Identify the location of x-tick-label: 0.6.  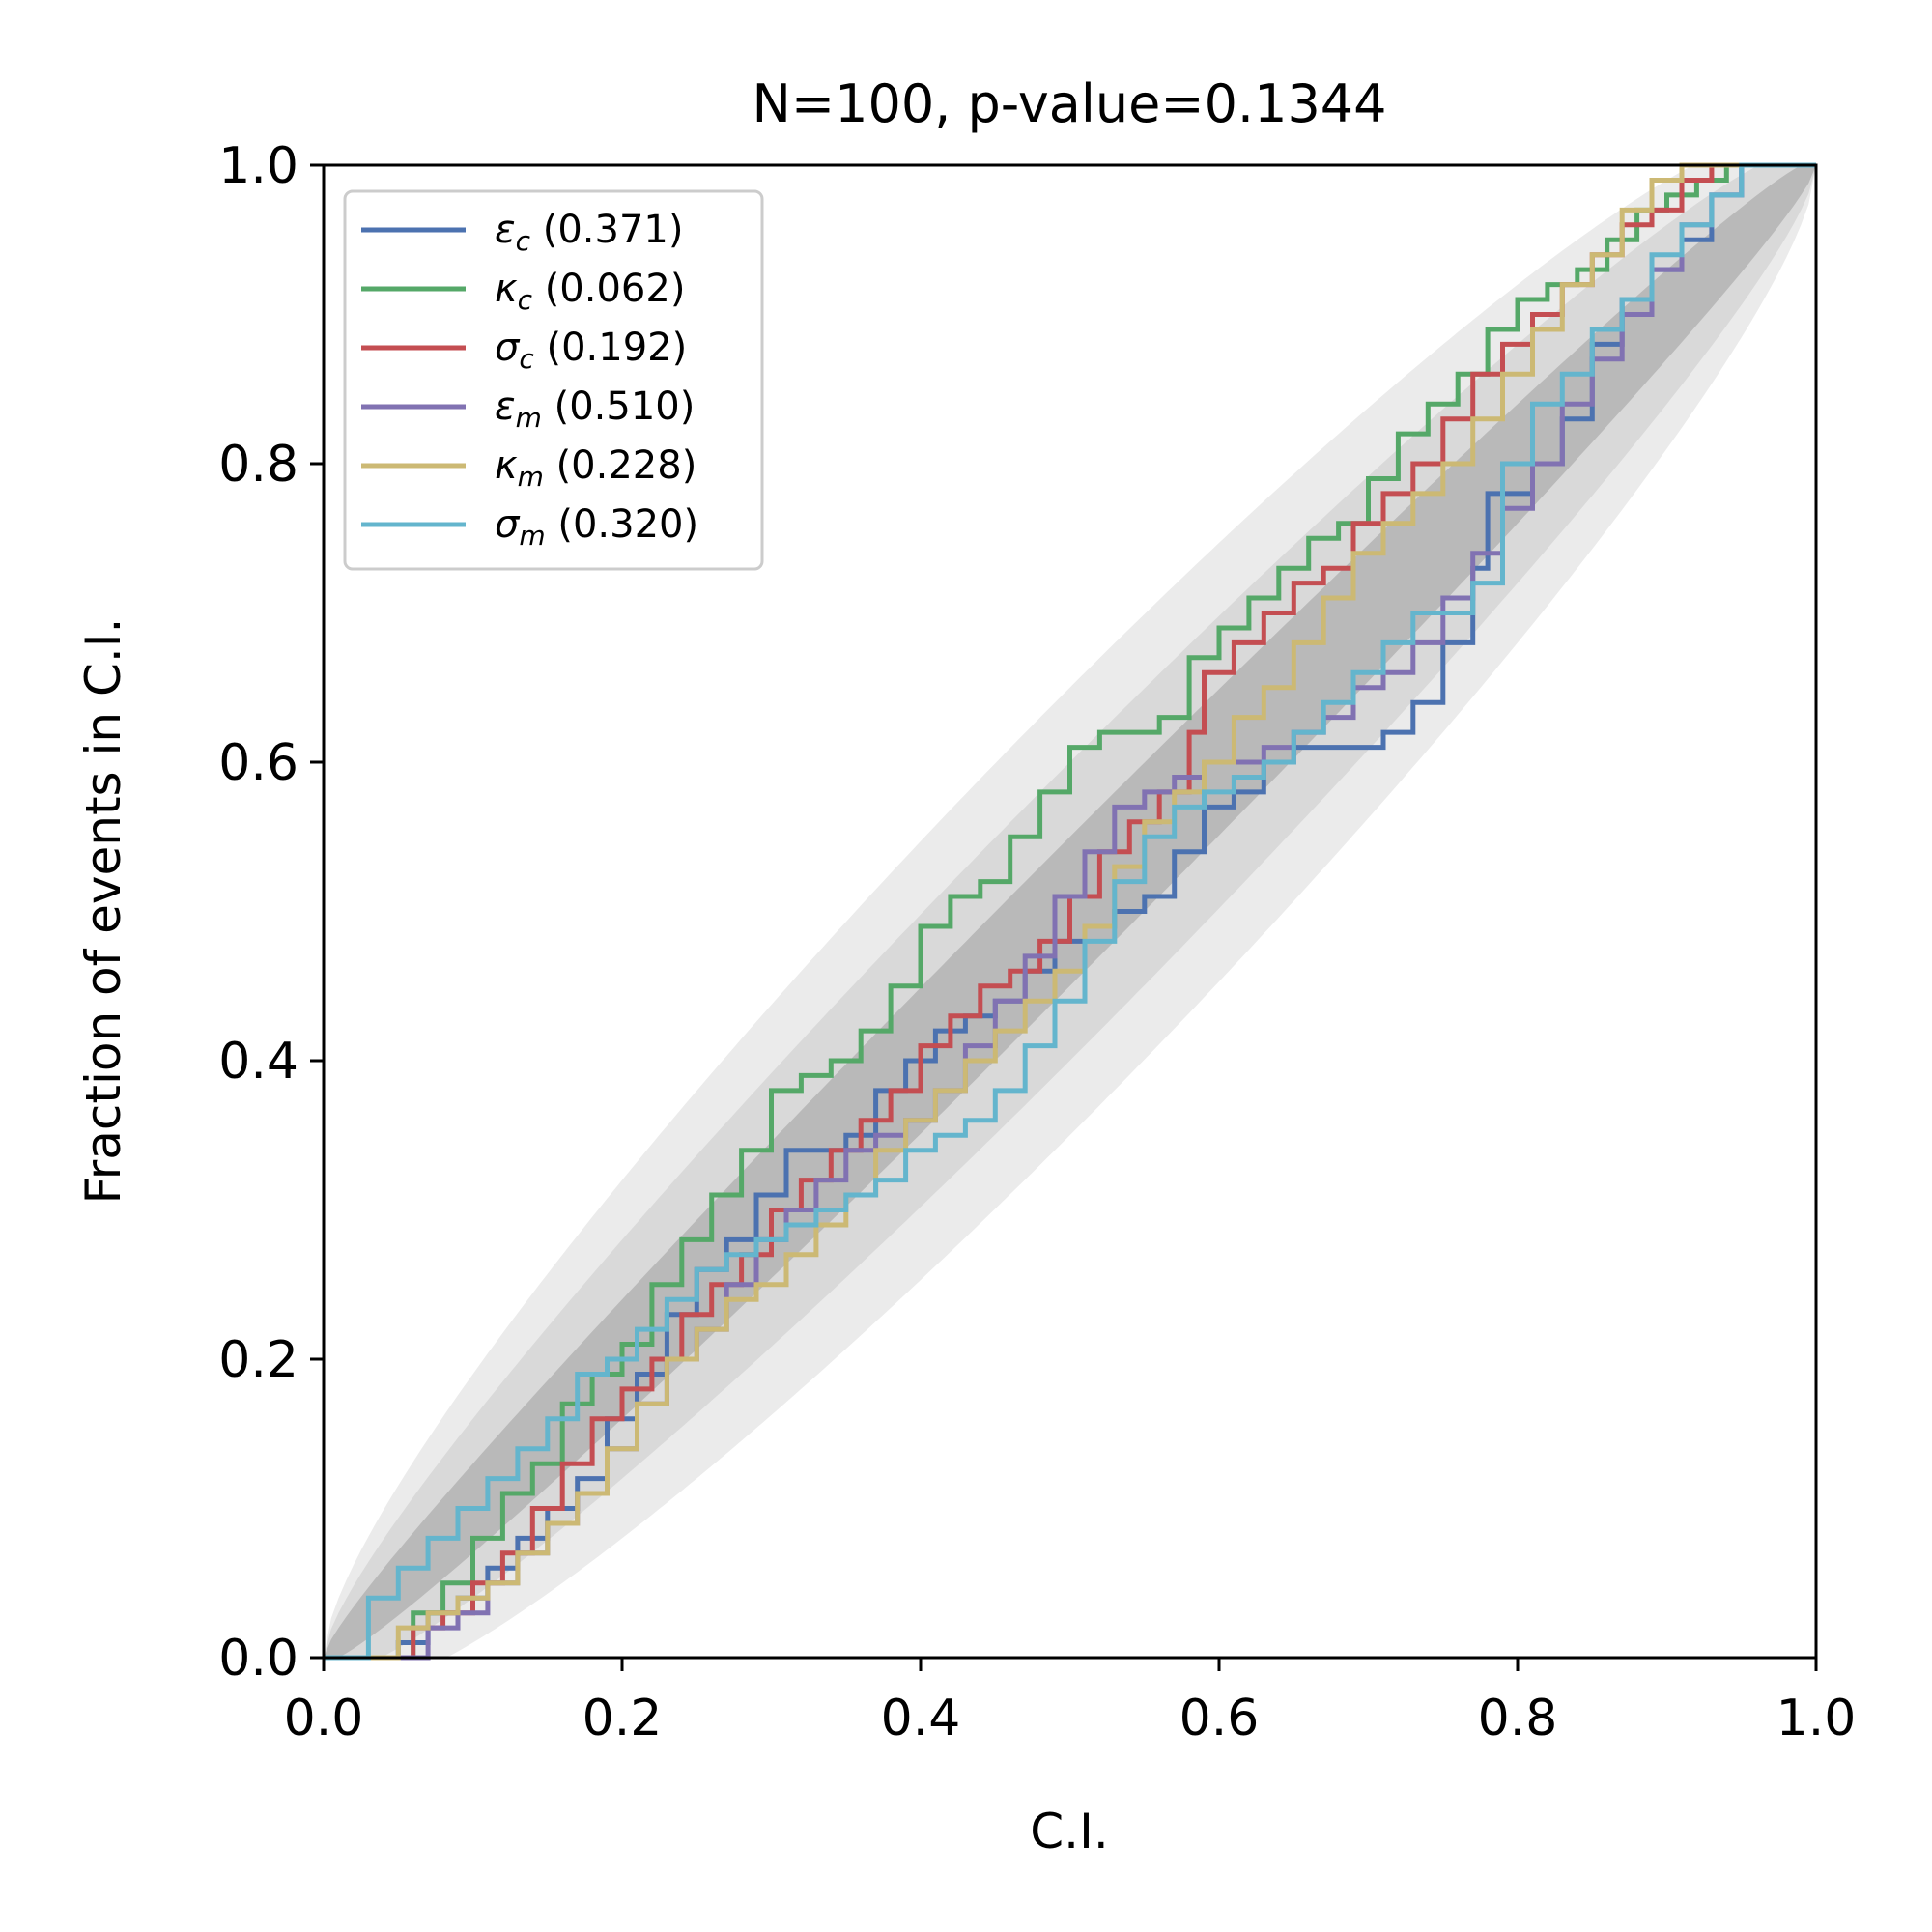
(1219, 1718).